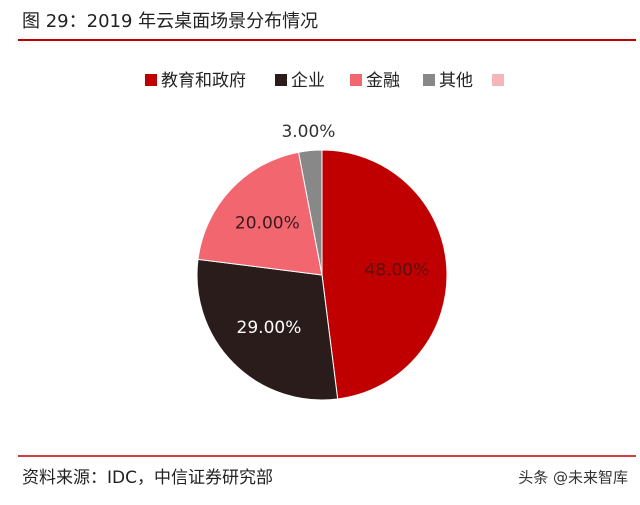 Image resolution: width=640 pixels, height=505 pixels. What do you see at coordinates (203, 81) in the screenshot?
I see `legend-label: 教育和政府` at bounding box center [203, 81].